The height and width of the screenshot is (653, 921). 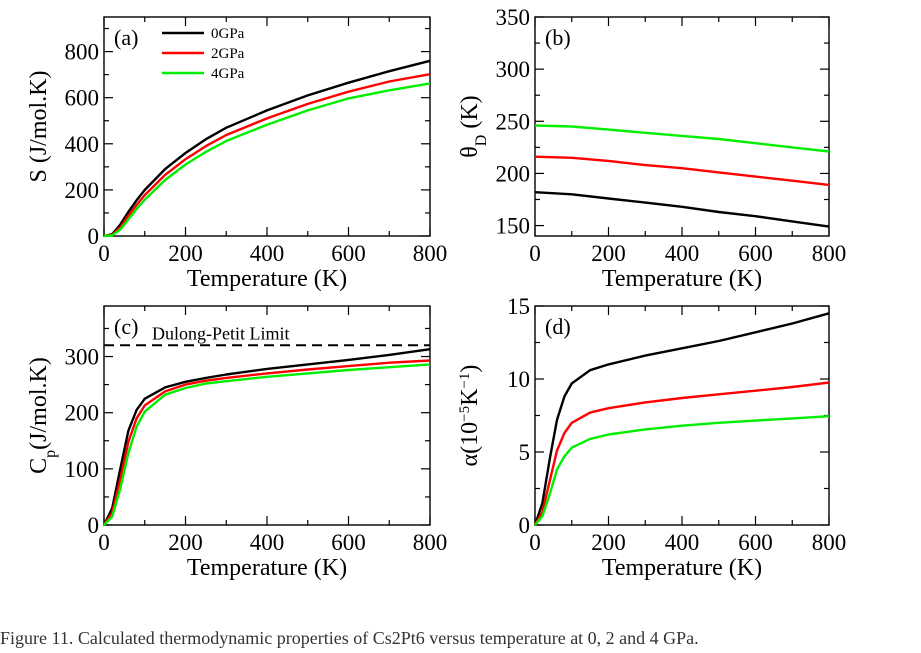 What do you see at coordinates (473, 126) in the screenshot?
I see `y-axis-label: θD (K)` at bounding box center [473, 126].